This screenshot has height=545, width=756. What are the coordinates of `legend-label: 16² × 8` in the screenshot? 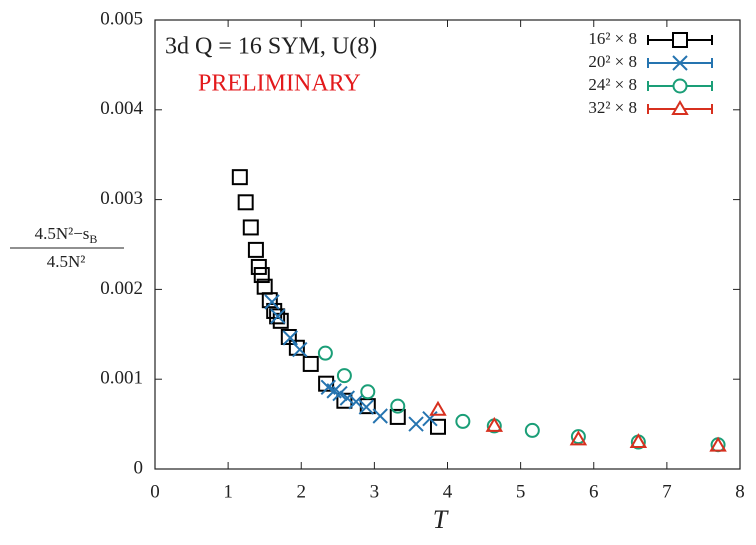 It's located at (612, 38).